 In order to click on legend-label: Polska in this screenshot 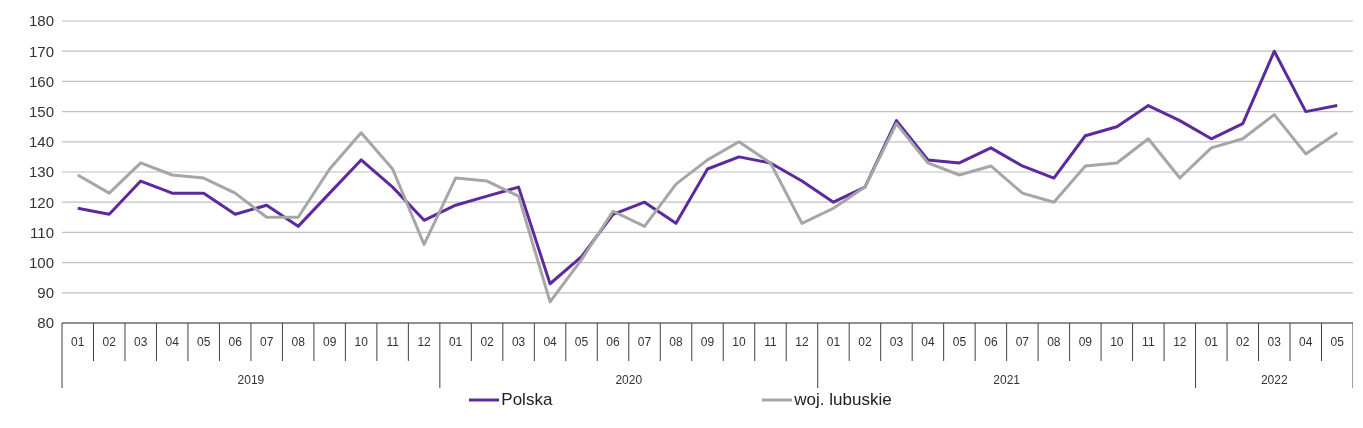, I will do `click(527, 400)`.